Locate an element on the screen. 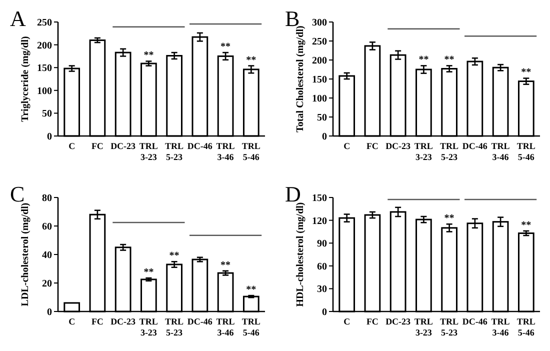 This screenshot has height=351, width=550. y-tick-label: 120 is located at coordinates (319, 221).